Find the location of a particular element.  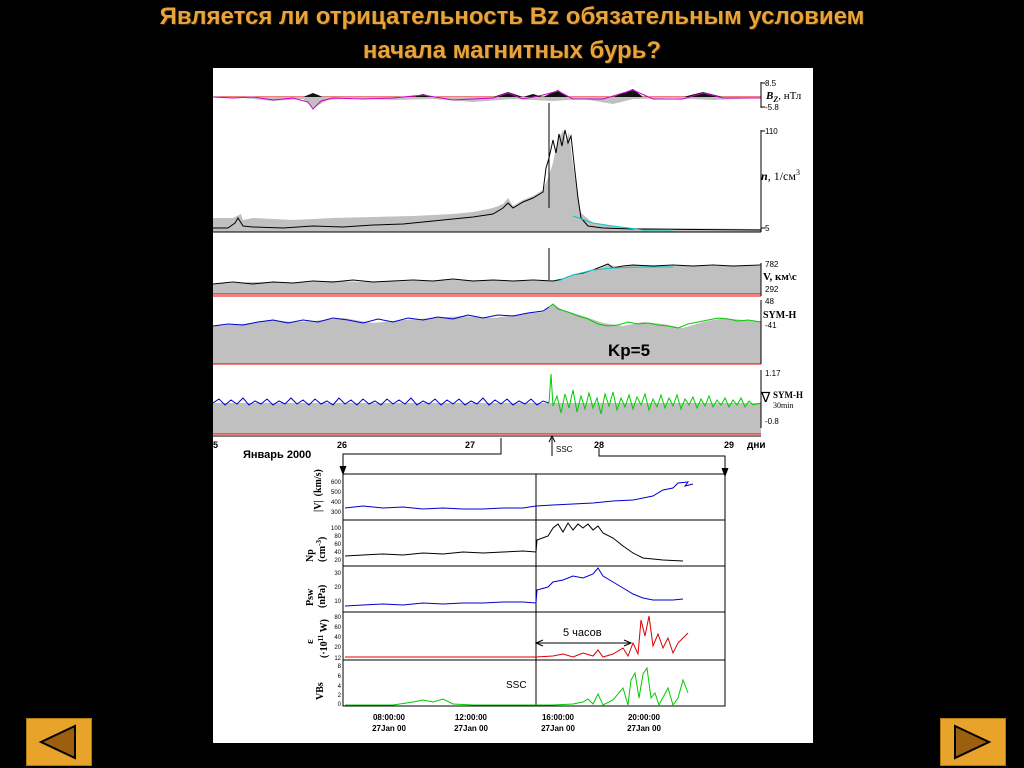

np-tick-100: 100 is located at coordinates (336, 529).